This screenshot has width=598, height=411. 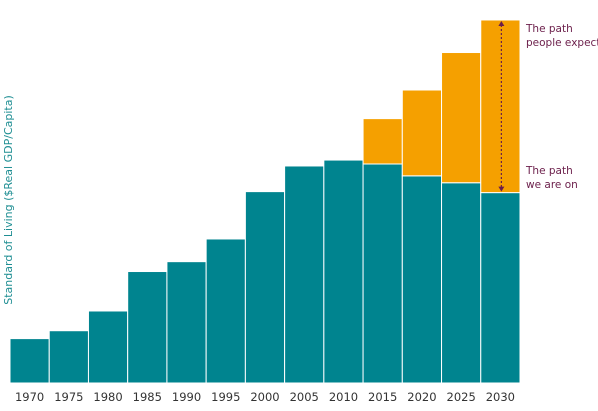 I want to click on bar-expected-gap-2015, so click(x=382, y=141).